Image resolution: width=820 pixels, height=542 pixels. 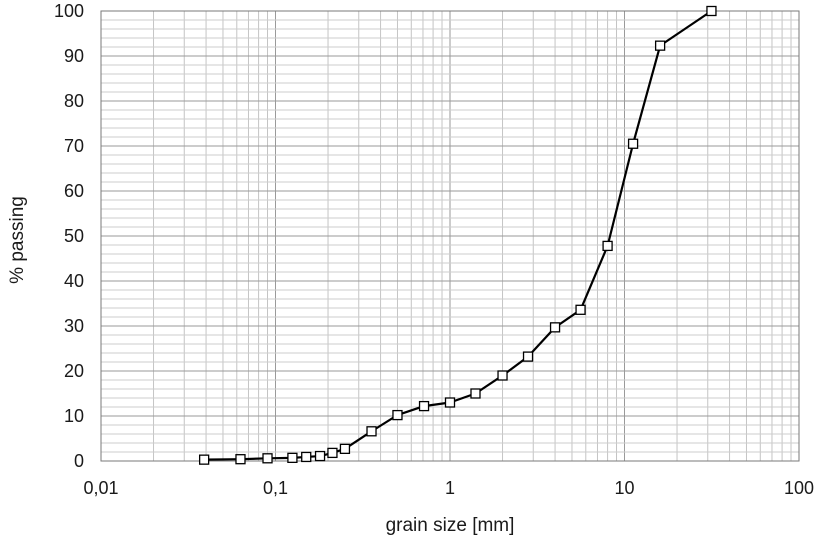 What do you see at coordinates (275, 488) in the screenshot?
I see `x-tick-label: 0,1` at bounding box center [275, 488].